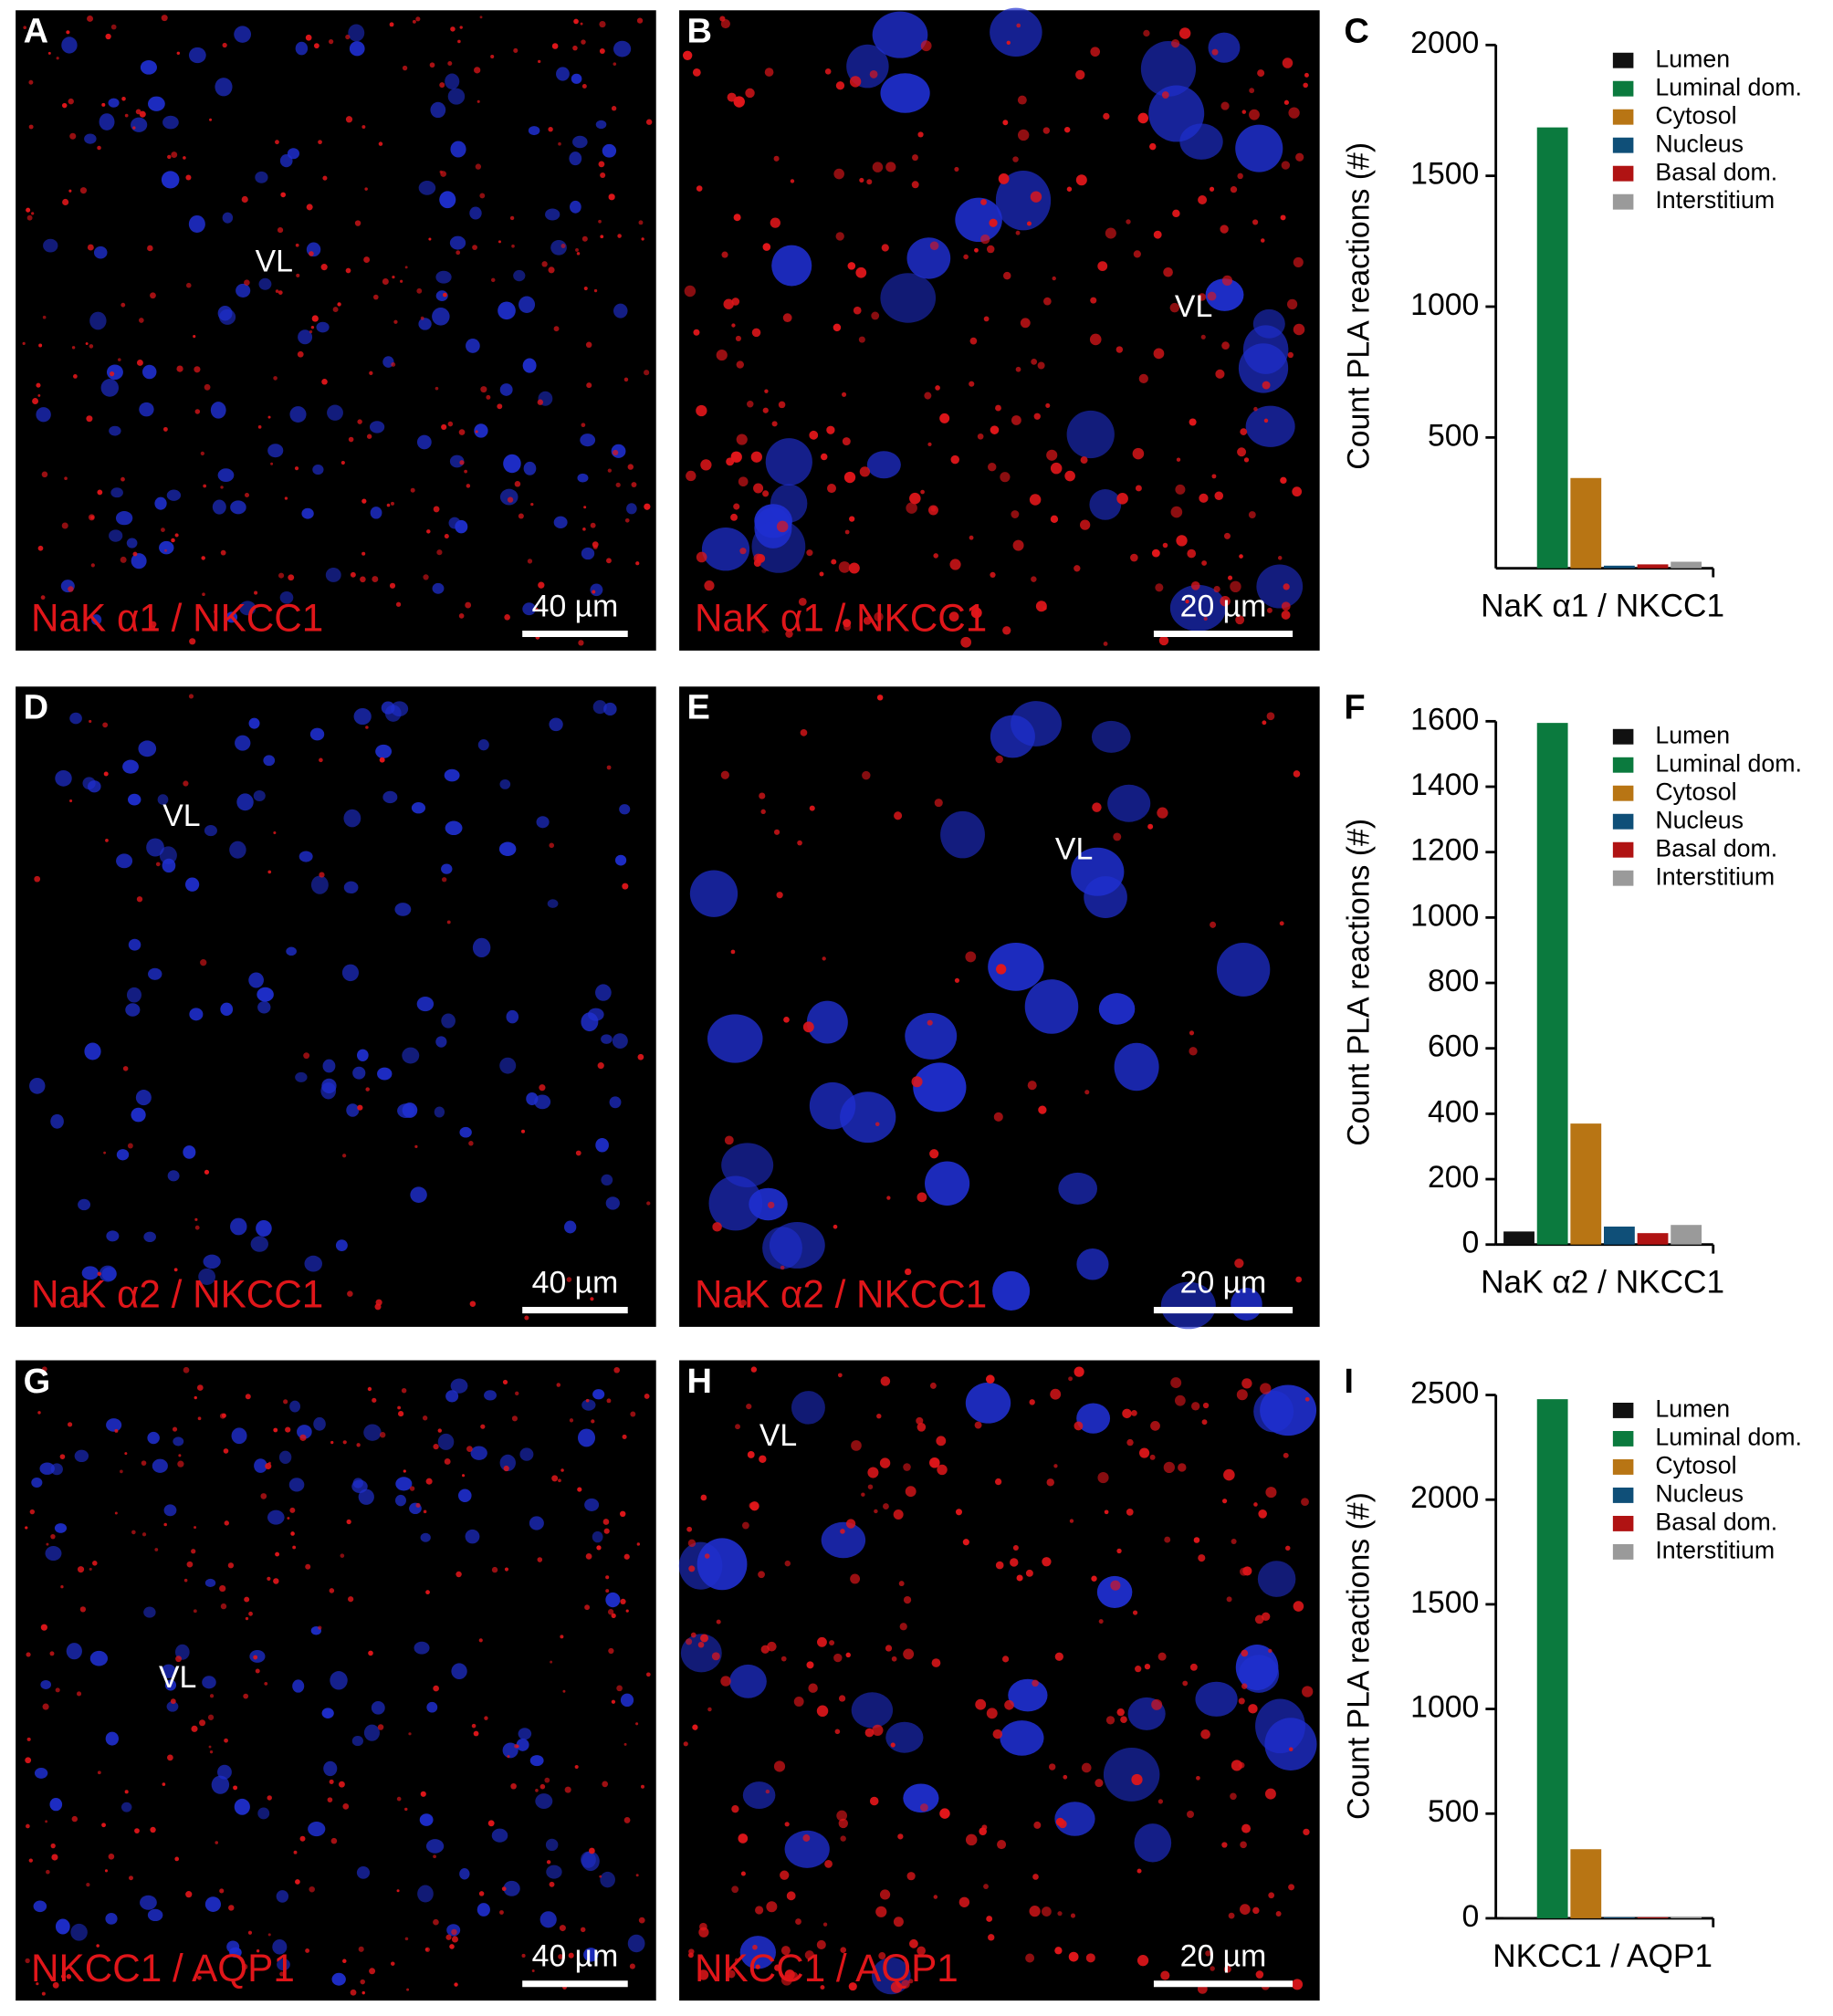  Describe the element at coordinates (1699, 1493) in the screenshot. I see `legend-label: Nucleus` at that location.